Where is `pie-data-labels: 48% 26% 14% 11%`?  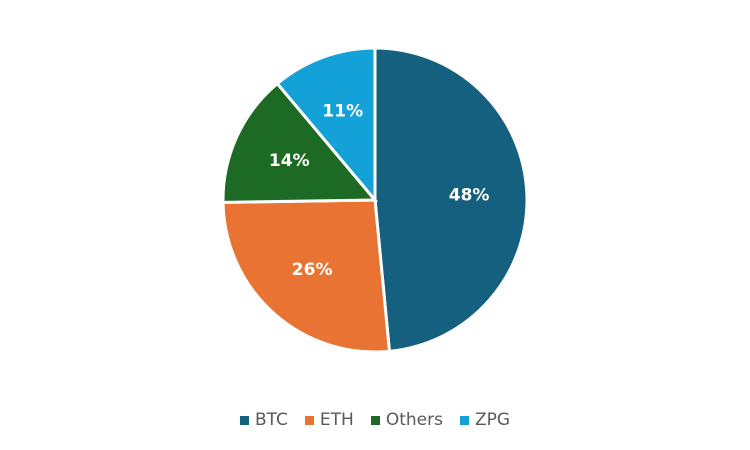 pie-data-labels: 48% 26% 14% 11% is located at coordinates (379, 190).